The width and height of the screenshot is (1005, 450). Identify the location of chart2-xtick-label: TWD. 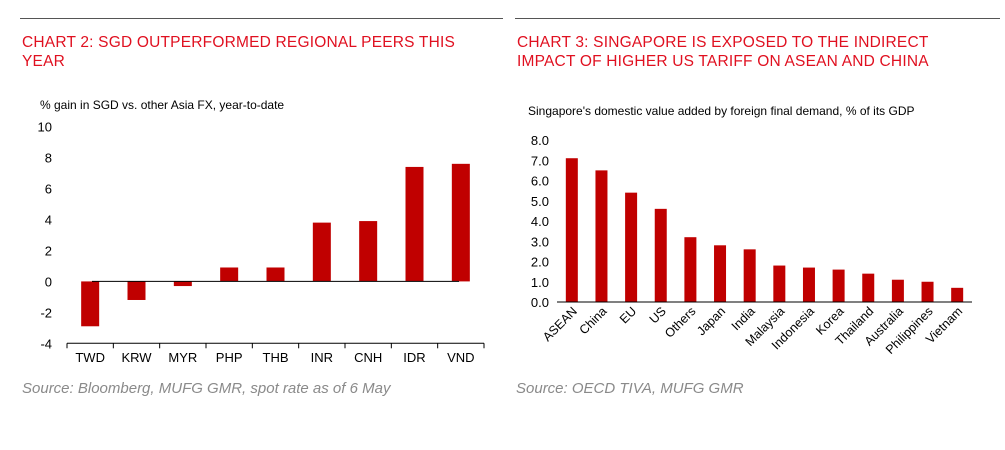
(90, 357).